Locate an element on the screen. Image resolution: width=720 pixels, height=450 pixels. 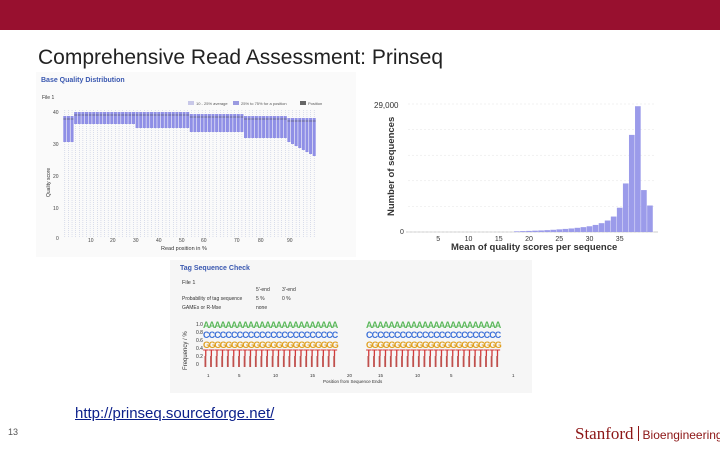
logo-bioengineering: Bioengineering is located at coordinates (681, 435).